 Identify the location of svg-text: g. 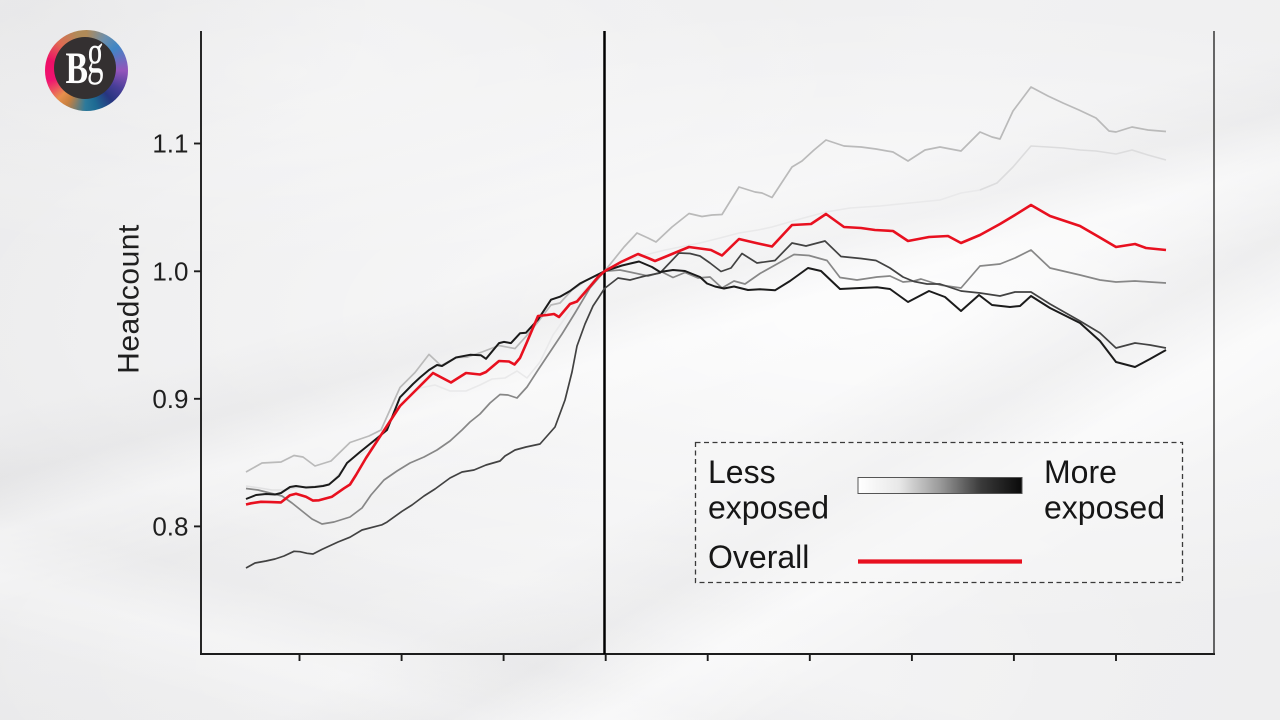
(95, 53).